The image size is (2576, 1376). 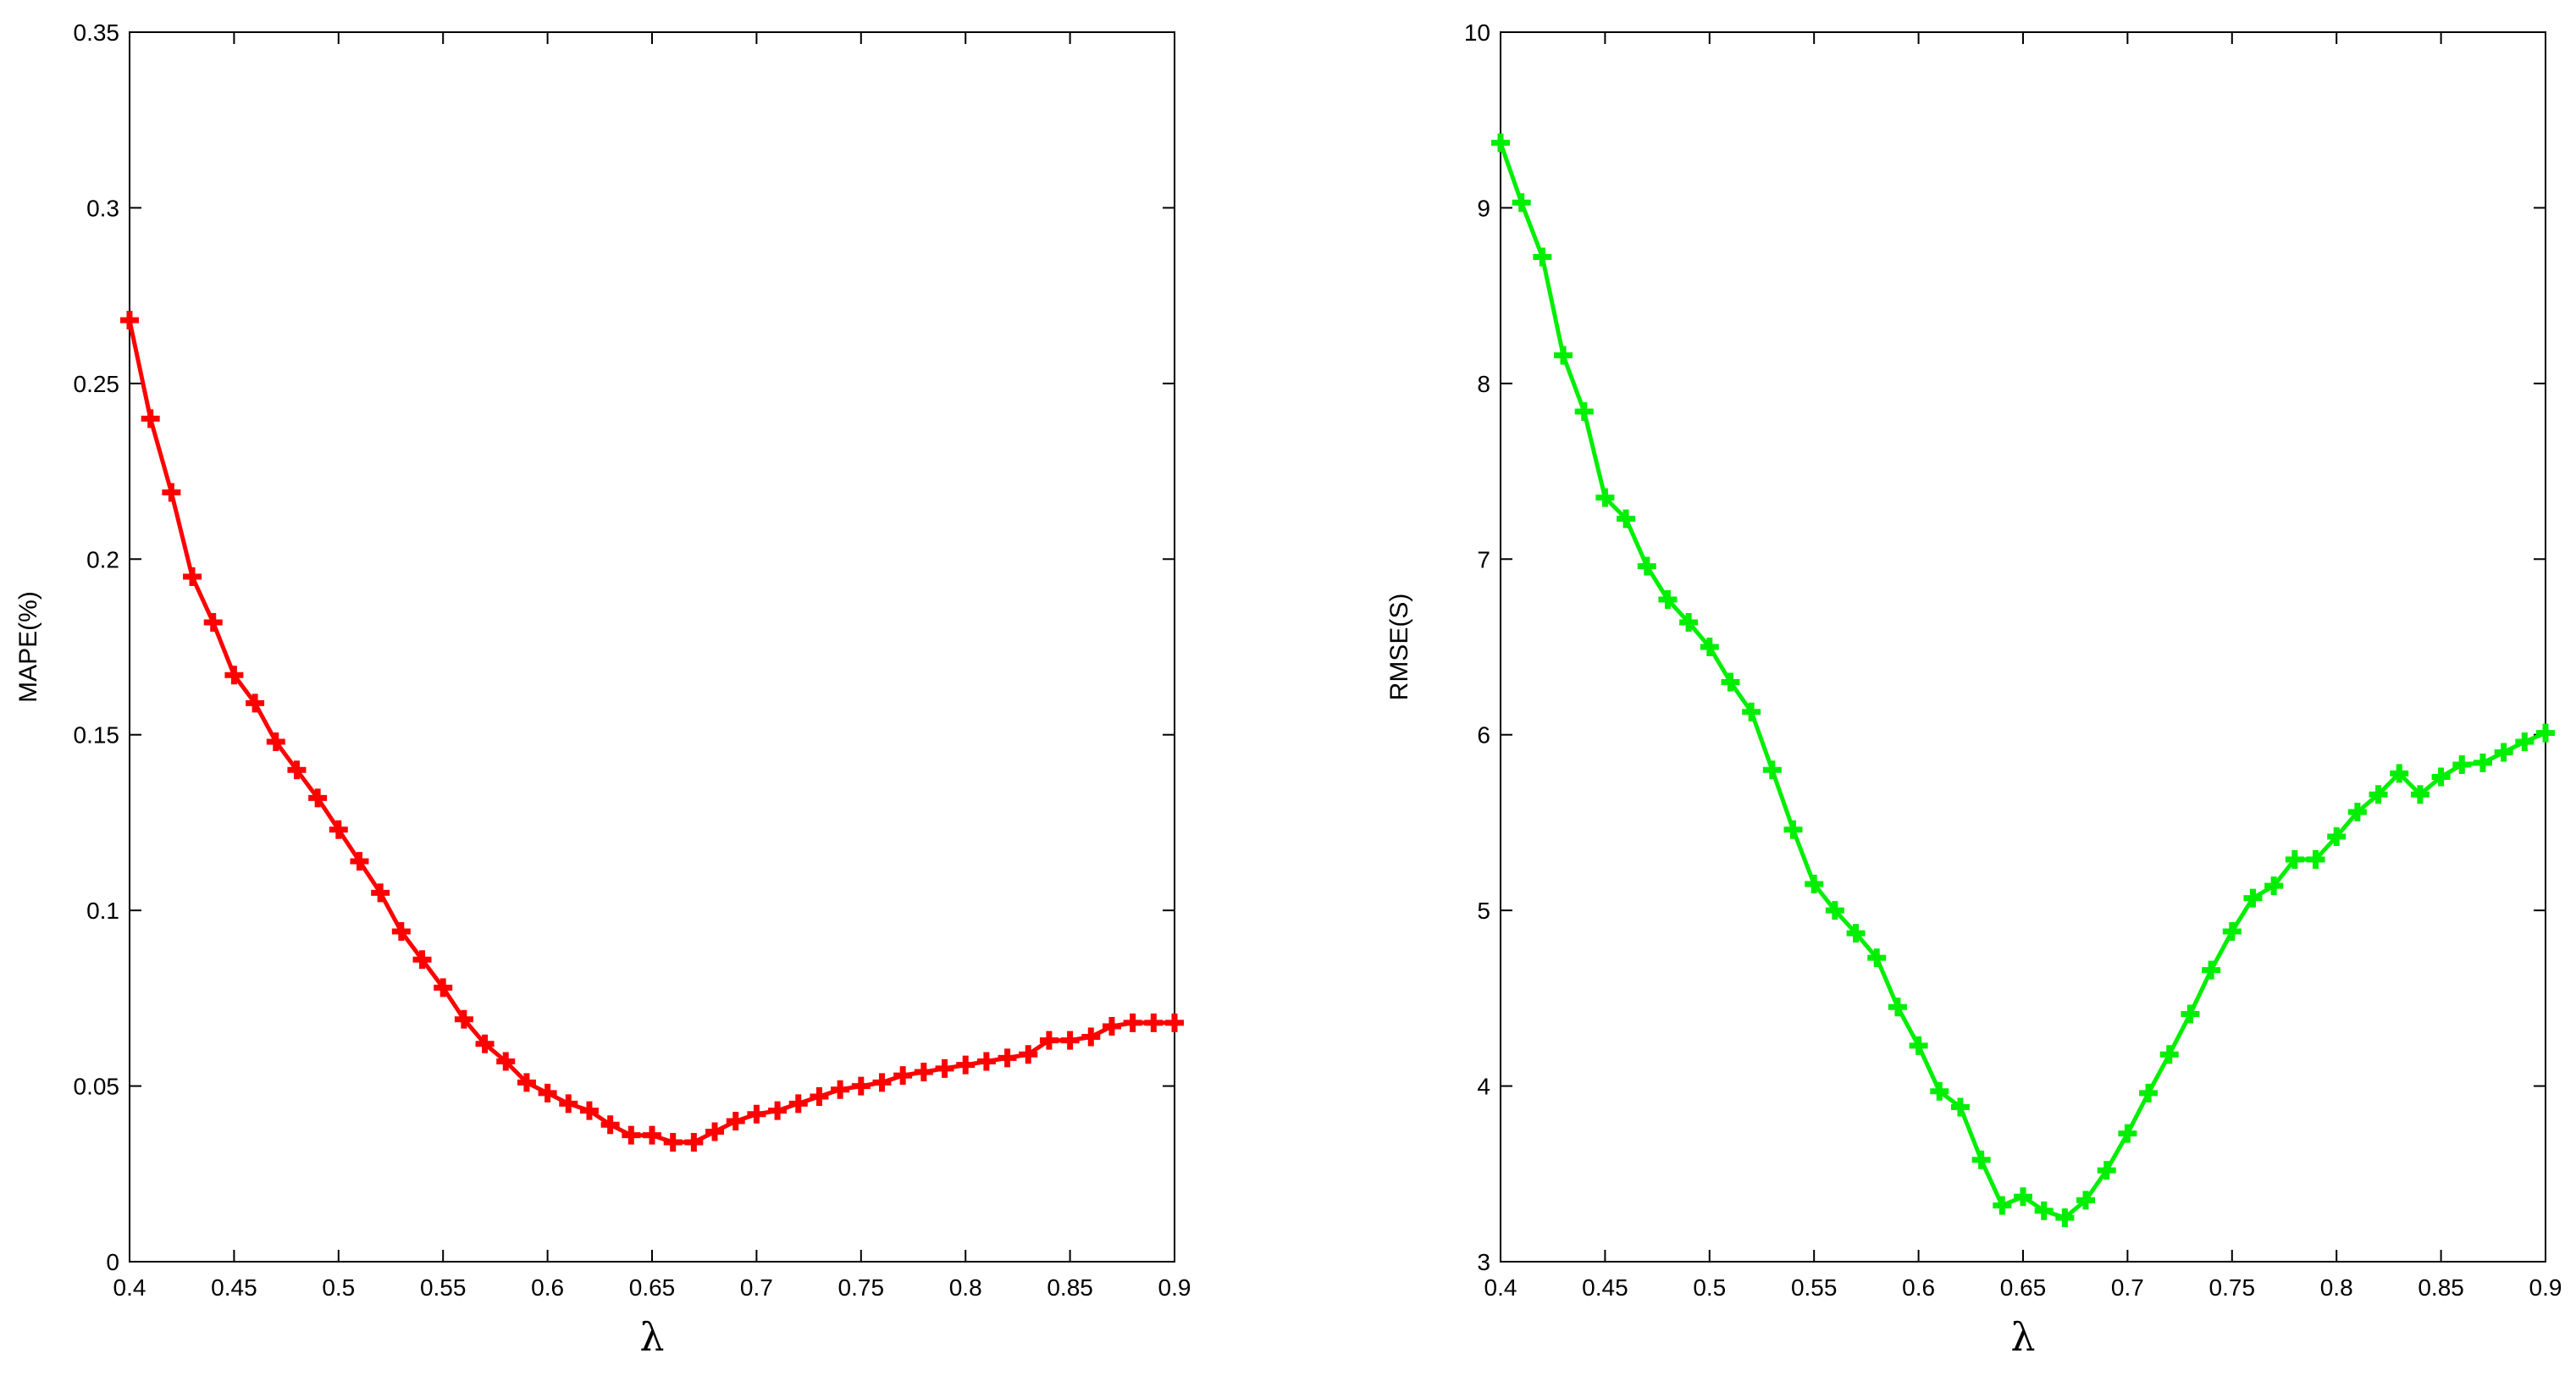 I want to click on y-tick-label: 9, so click(x=1483, y=208).